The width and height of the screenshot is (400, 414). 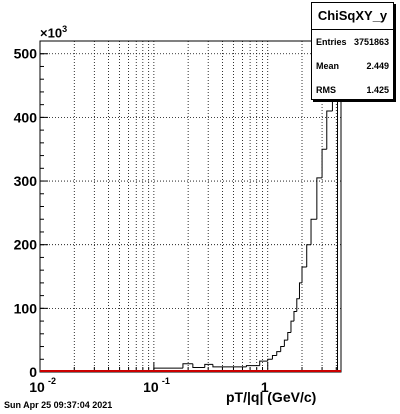 I want to click on y-tick-label: 300, so click(x=26, y=181).